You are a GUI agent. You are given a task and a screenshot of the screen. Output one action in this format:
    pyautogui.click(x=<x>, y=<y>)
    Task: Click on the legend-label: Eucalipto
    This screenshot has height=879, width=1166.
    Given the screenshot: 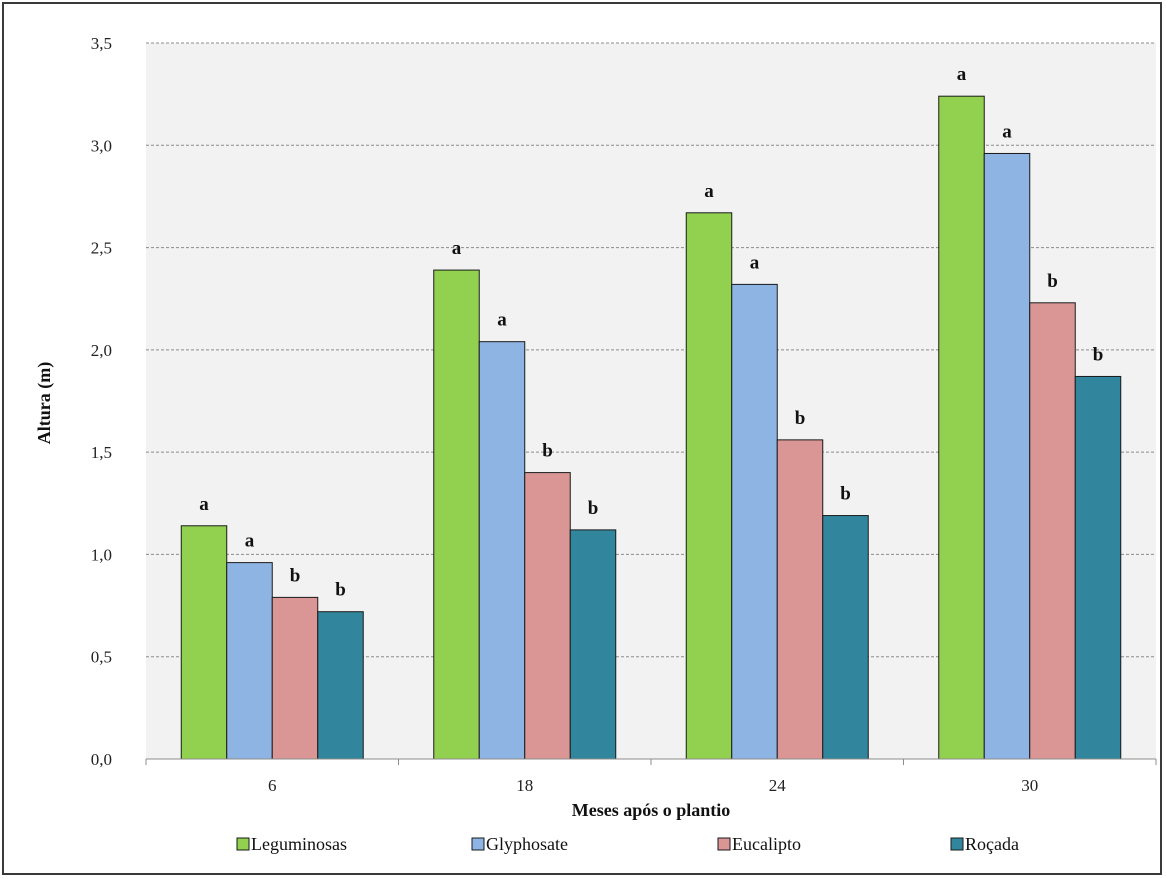 What is the action you would take?
    pyautogui.click(x=766, y=844)
    